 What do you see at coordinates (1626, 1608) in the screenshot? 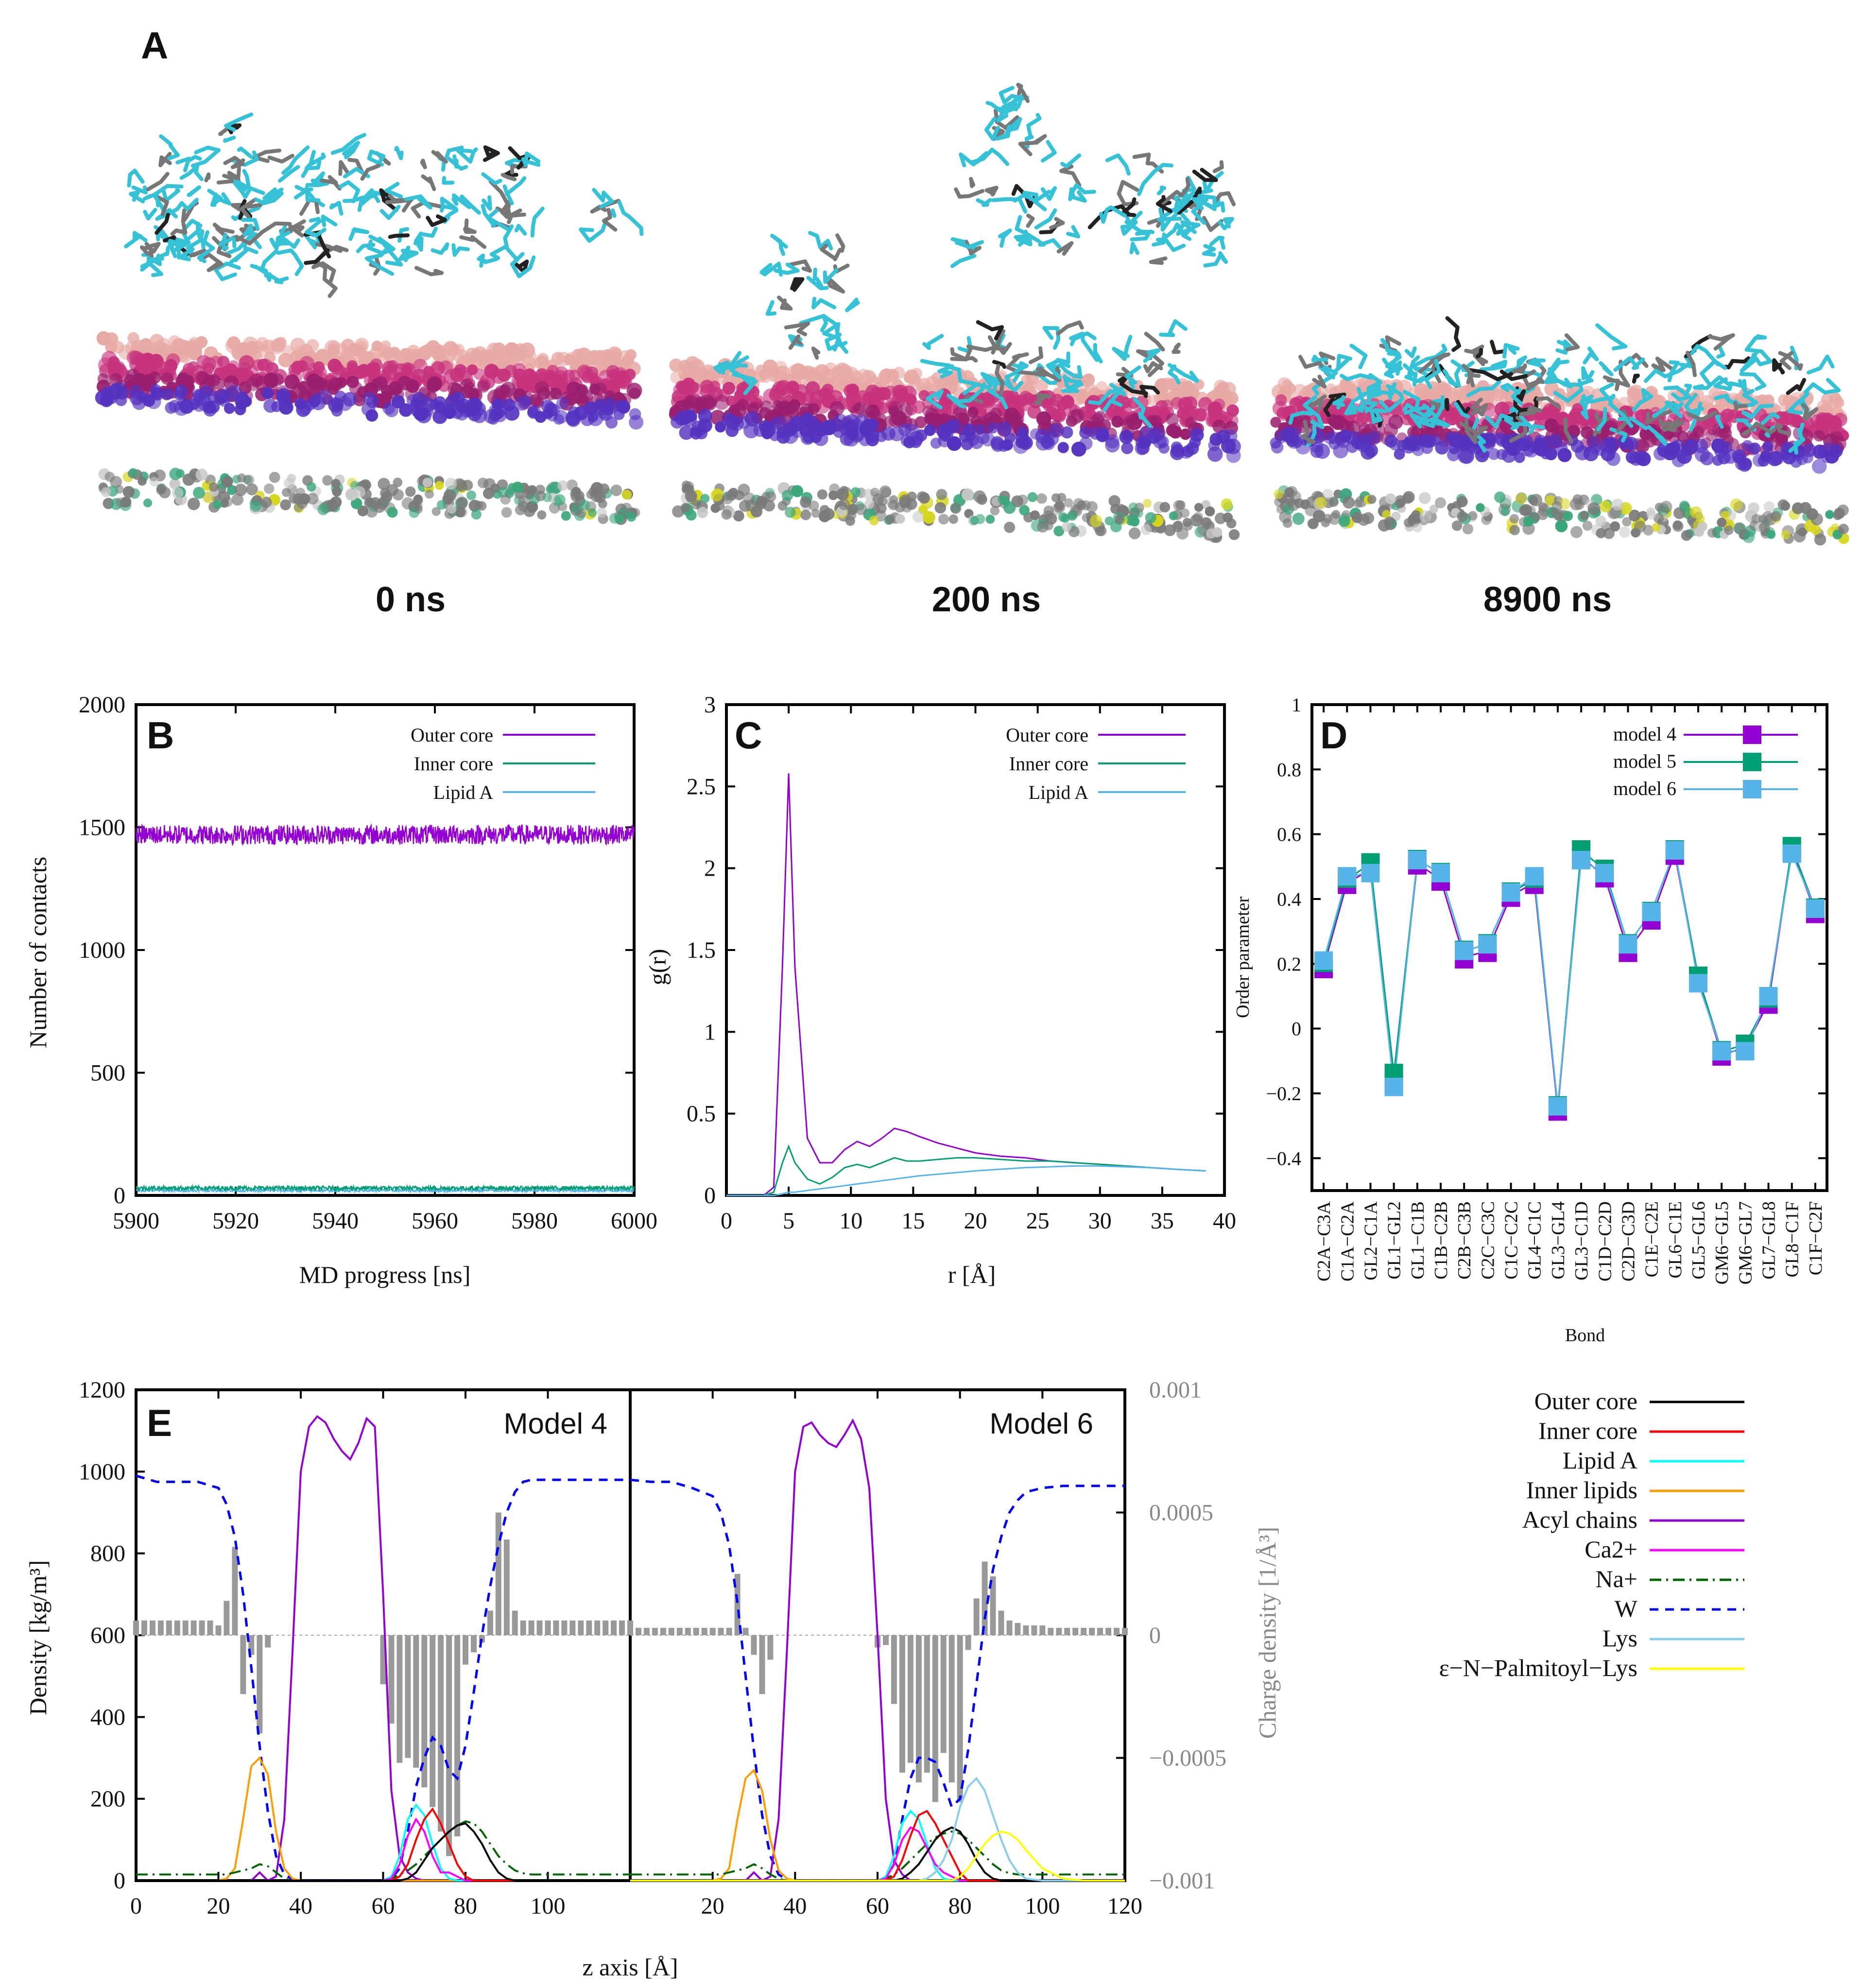
I see `panel-e-legend-label: W` at bounding box center [1626, 1608].